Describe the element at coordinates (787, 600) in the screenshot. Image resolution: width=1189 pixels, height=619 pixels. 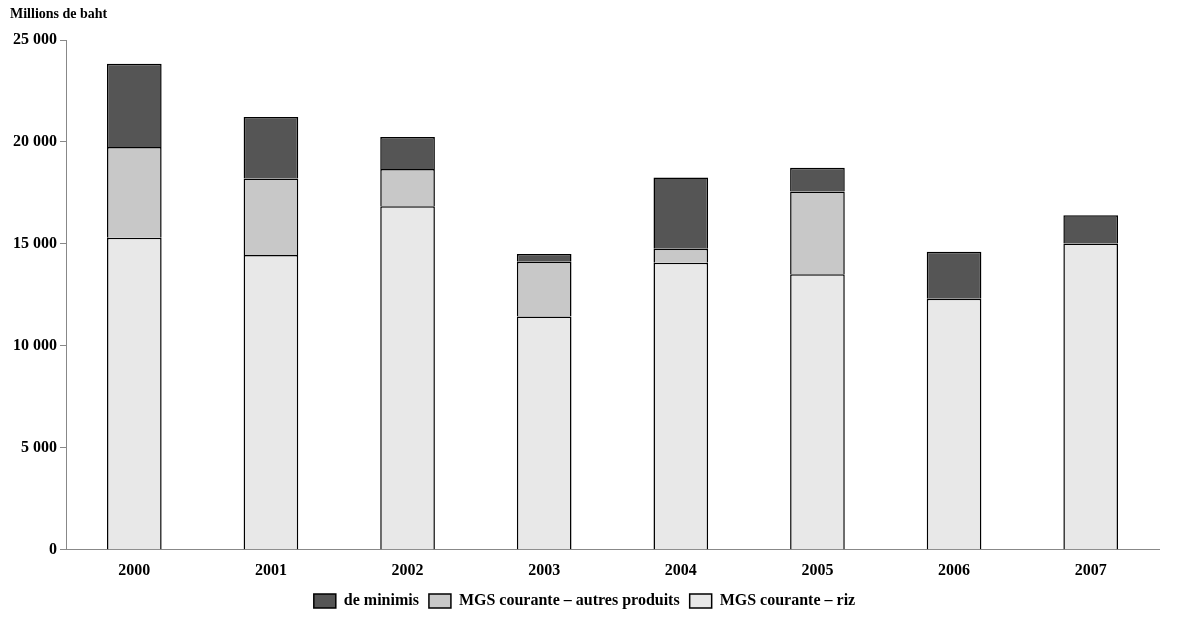
I see `legend-label: MGS courante – riz` at that location.